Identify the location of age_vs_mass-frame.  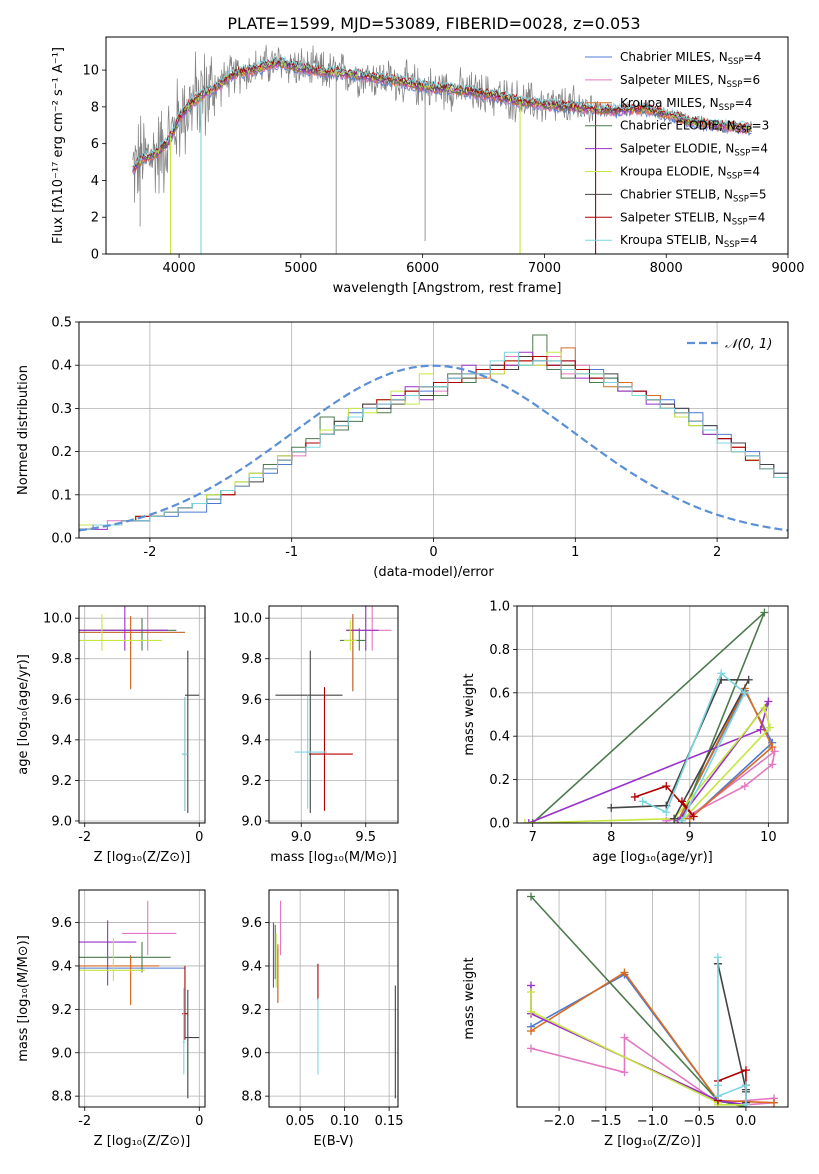
(333, 714).